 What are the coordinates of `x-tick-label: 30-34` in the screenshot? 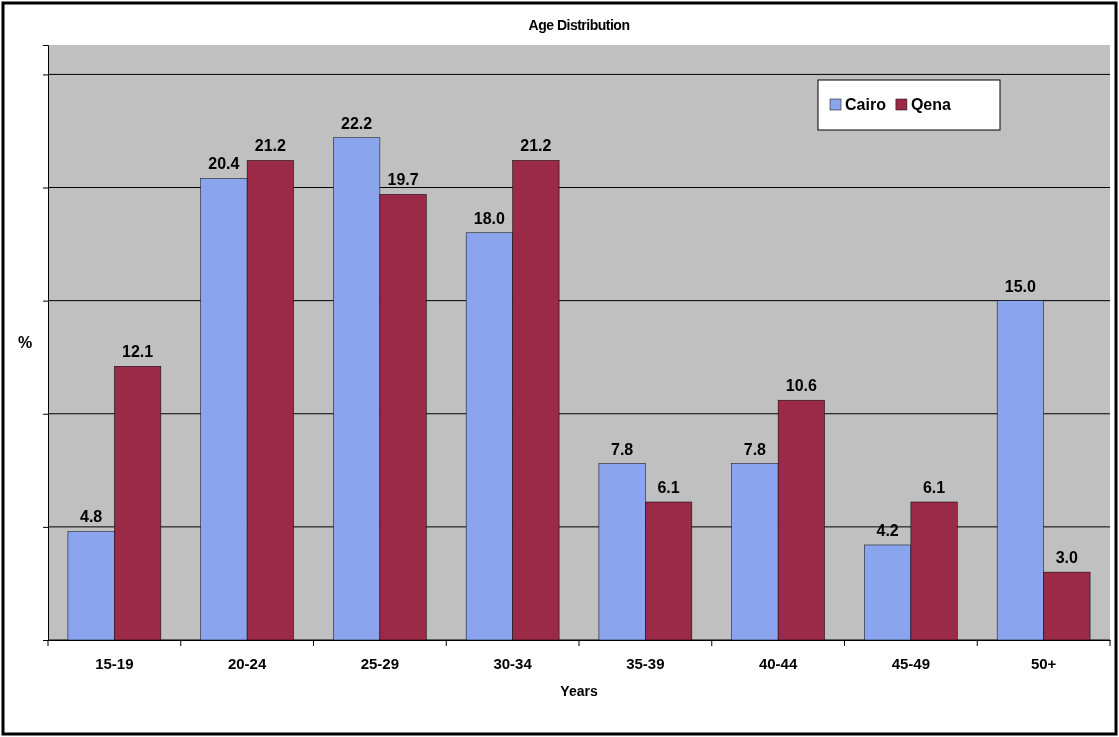 It's located at (513, 663).